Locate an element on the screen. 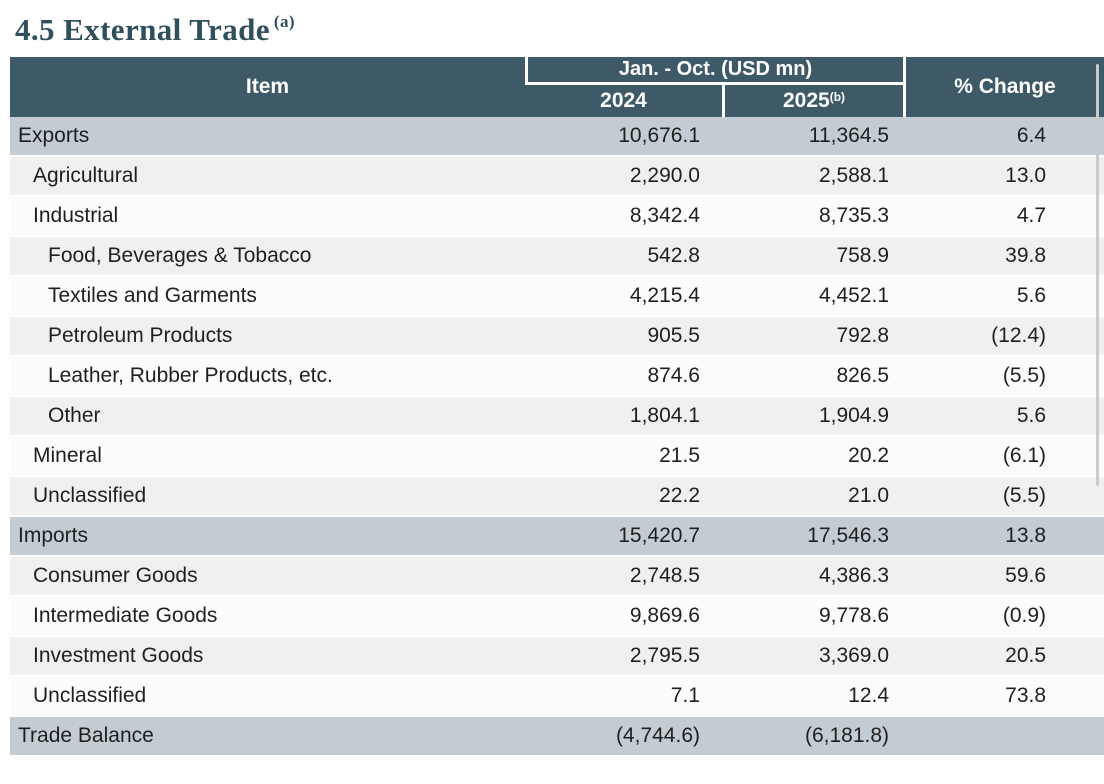 This screenshot has height=784, width=1104. table-row: Other 1,804.1 1,904.9 5.6 is located at coordinates (557, 417).